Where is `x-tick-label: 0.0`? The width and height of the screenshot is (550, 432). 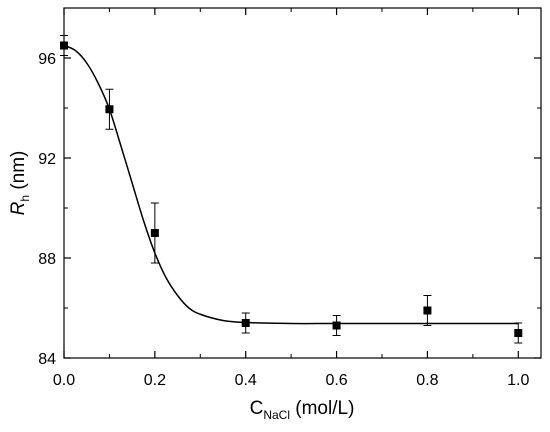
x-tick-label: 0.0 is located at coordinates (64, 380).